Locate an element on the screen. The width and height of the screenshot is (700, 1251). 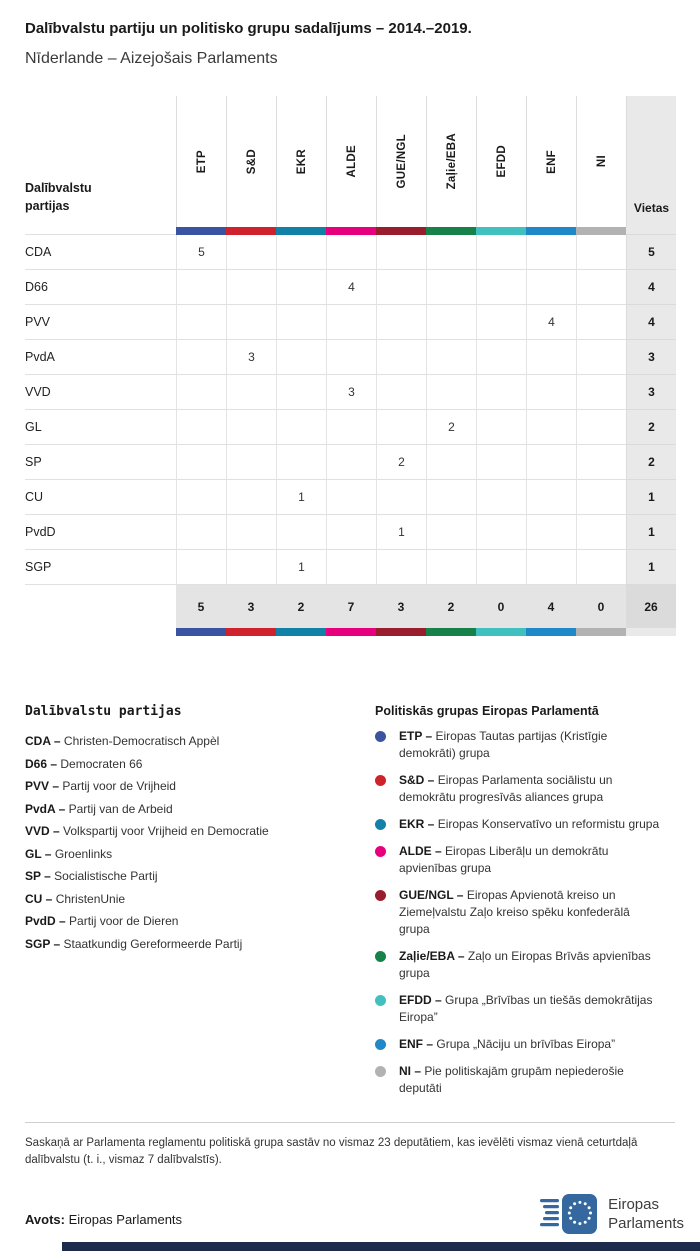
column-header-label: S&D is located at coordinates (251, 161).